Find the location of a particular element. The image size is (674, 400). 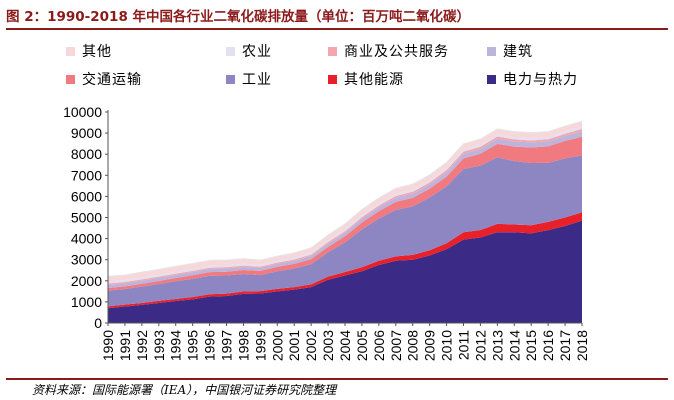

x-tick-label: 1994 is located at coordinates (176, 345).